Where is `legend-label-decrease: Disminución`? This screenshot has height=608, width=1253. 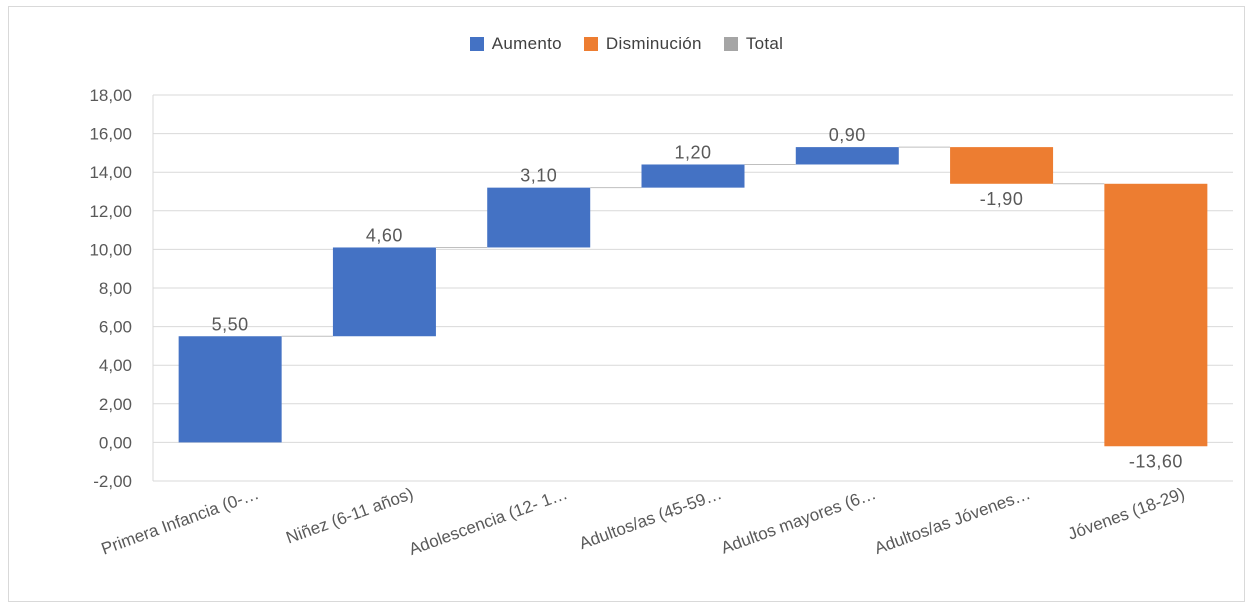
legend-label-decrease: Disminución is located at coordinates (653, 43).